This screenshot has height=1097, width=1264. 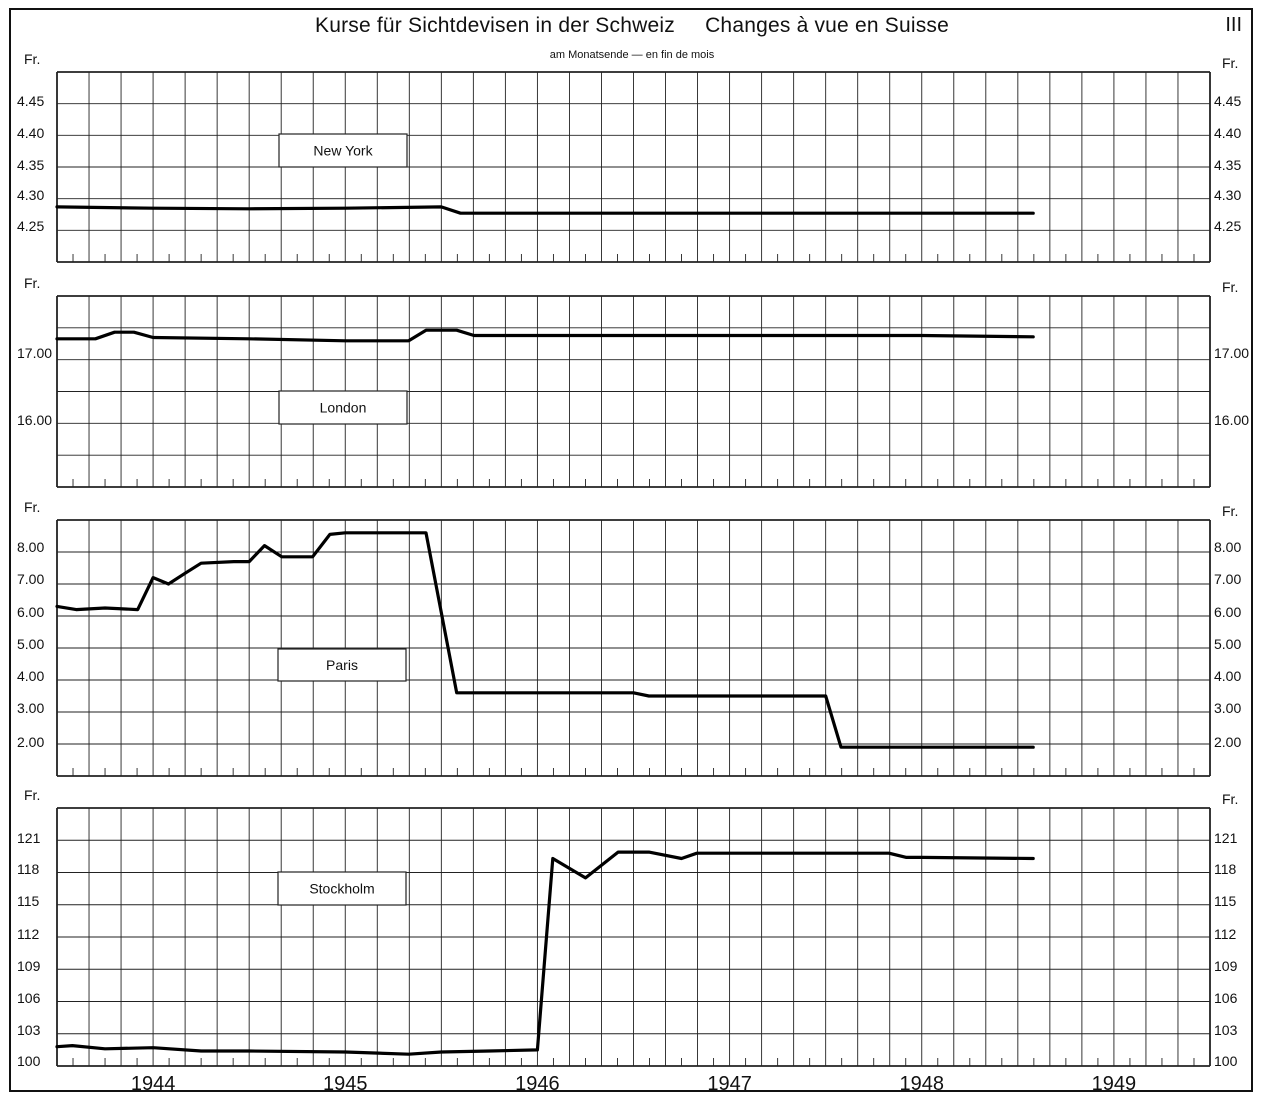 What do you see at coordinates (922, 1084) in the screenshot?
I see `x-axis-year-label: 1948` at bounding box center [922, 1084].